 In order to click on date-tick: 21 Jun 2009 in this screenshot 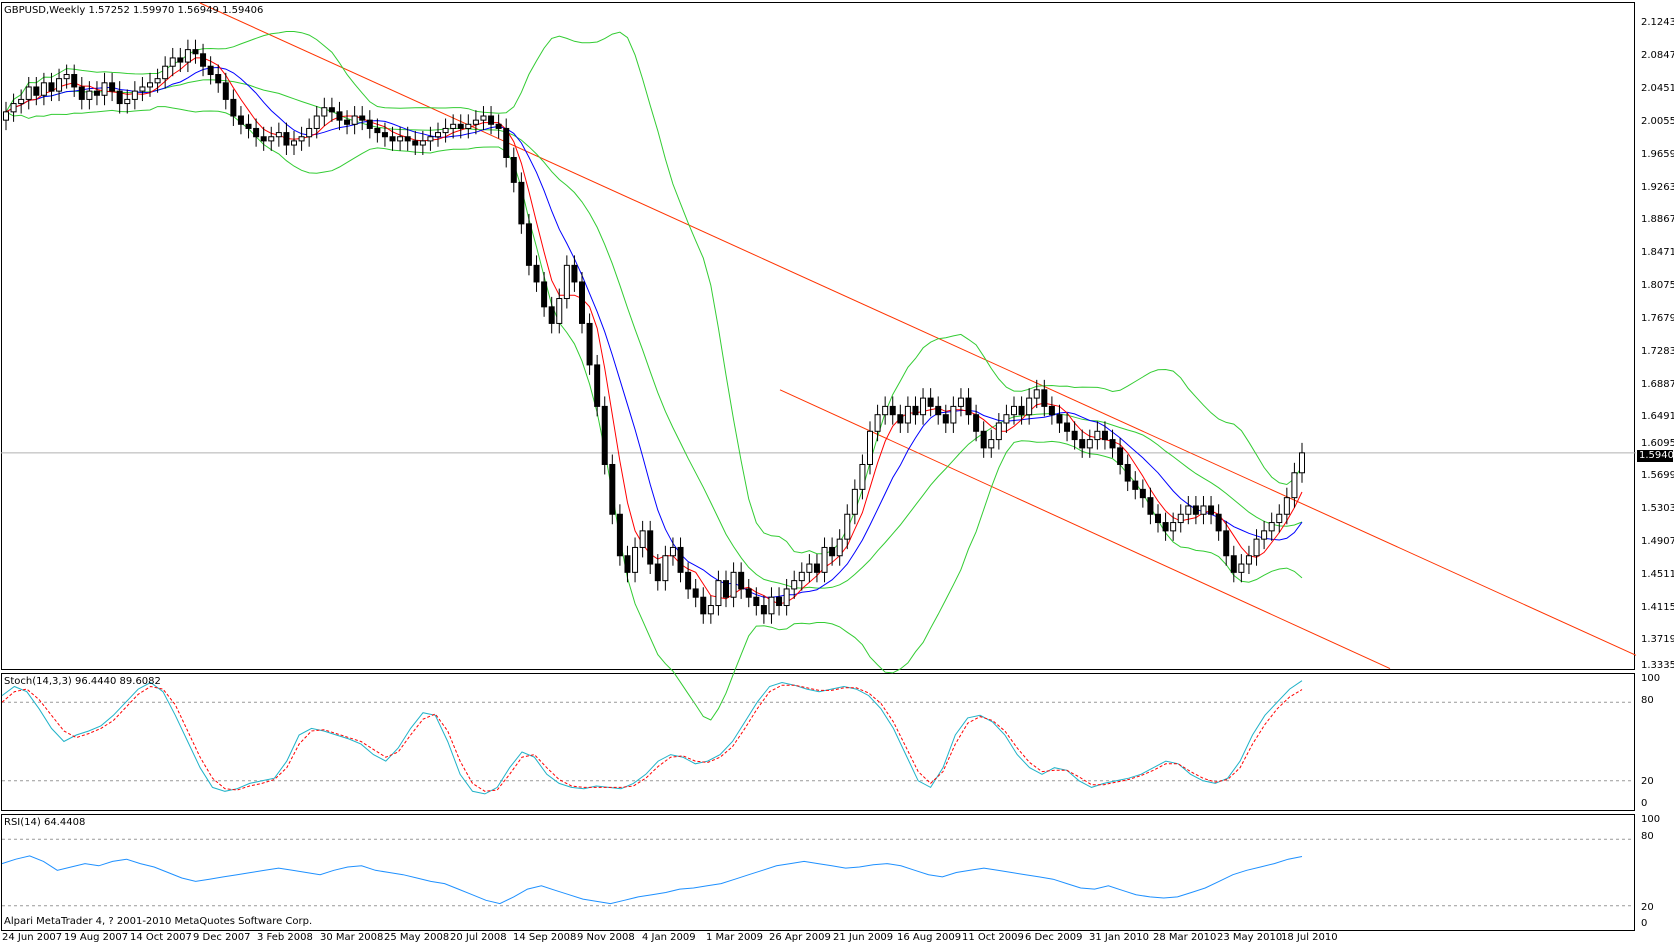, I will do `click(863, 937)`.